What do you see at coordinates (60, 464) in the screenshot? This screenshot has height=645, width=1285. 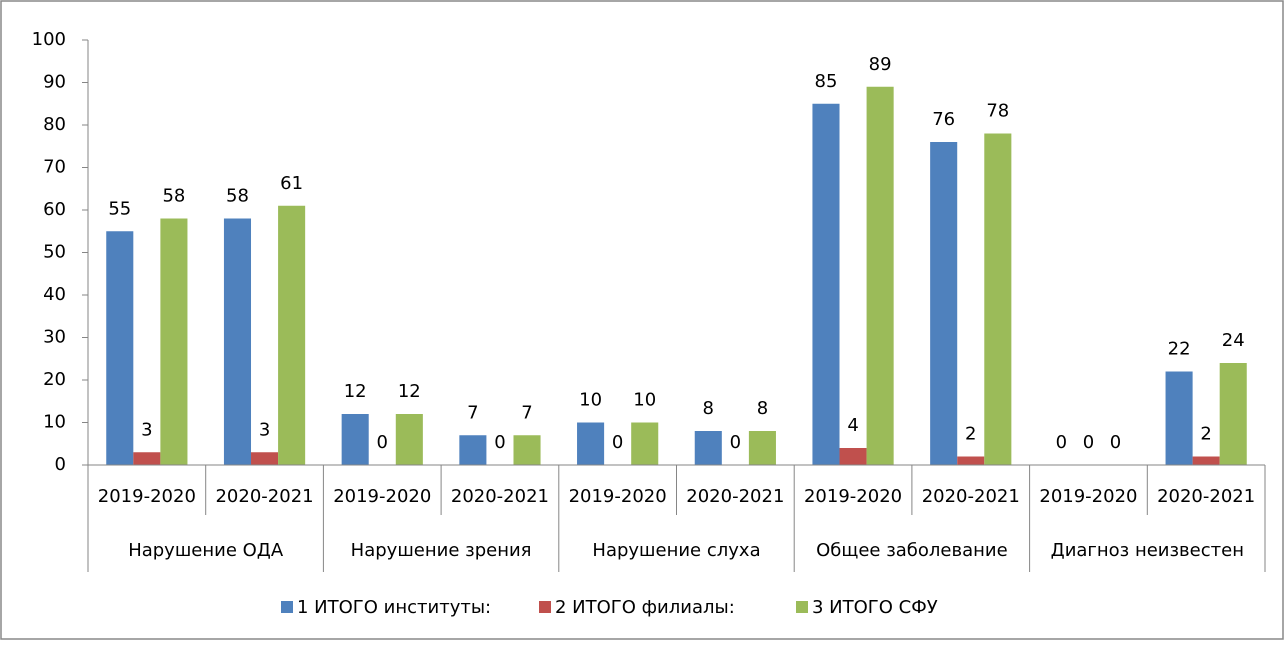 I see `y-tick-label: 0` at bounding box center [60, 464].